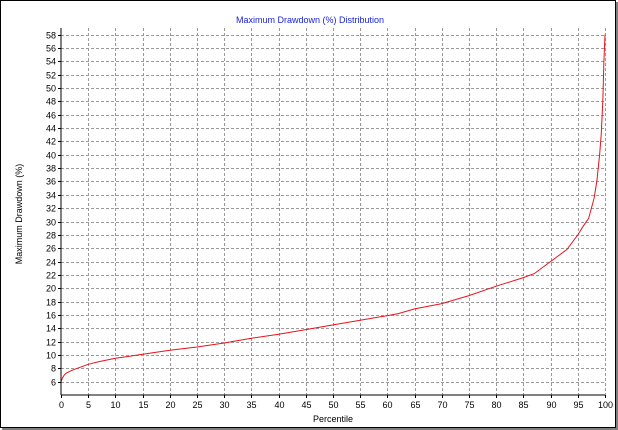  What do you see at coordinates (415, 405) in the screenshot?
I see `x-tick-label: 65` at bounding box center [415, 405].